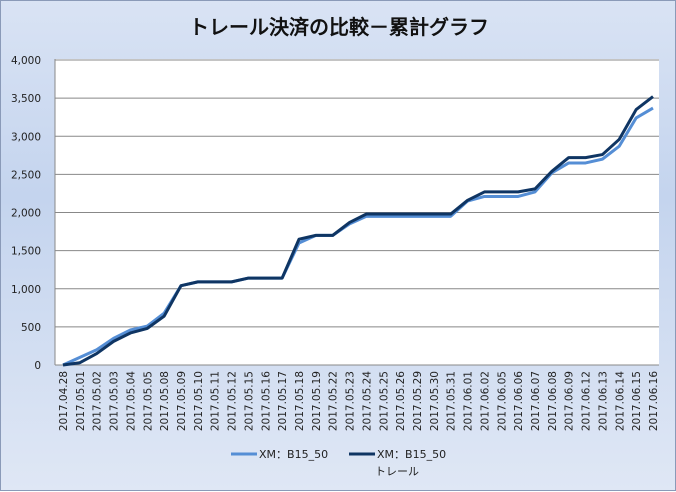 Image resolution: width=676 pixels, height=492 pixels. What do you see at coordinates (31, 328) in the screenshot?
I see `y-tick-label: 500` at bounding box center [31, 328].